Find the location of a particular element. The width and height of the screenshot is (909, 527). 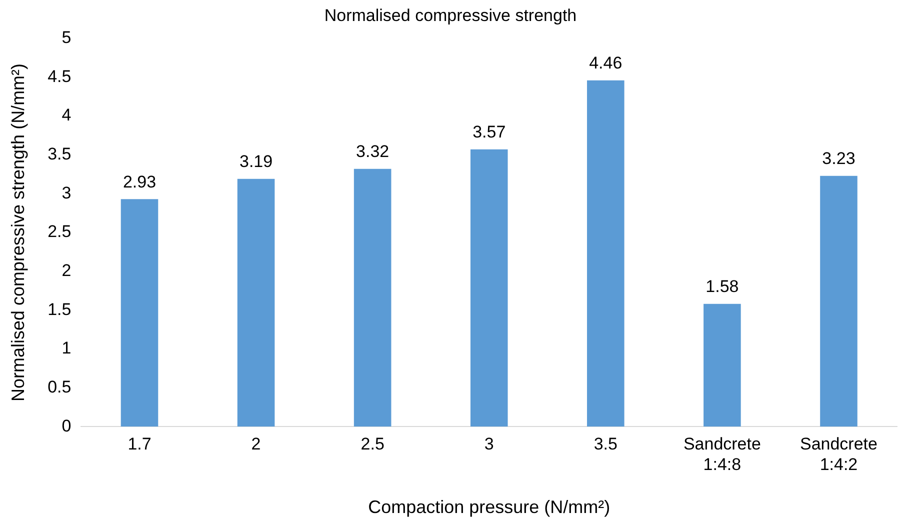

x-tick-label: 3 is located at coordinates (489, 444).